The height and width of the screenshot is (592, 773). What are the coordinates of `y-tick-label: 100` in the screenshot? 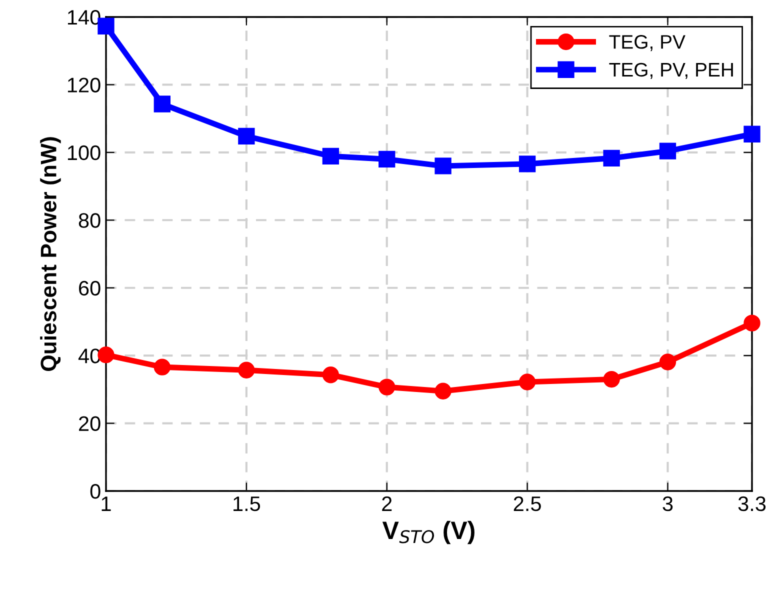 It's located at (84, 152).